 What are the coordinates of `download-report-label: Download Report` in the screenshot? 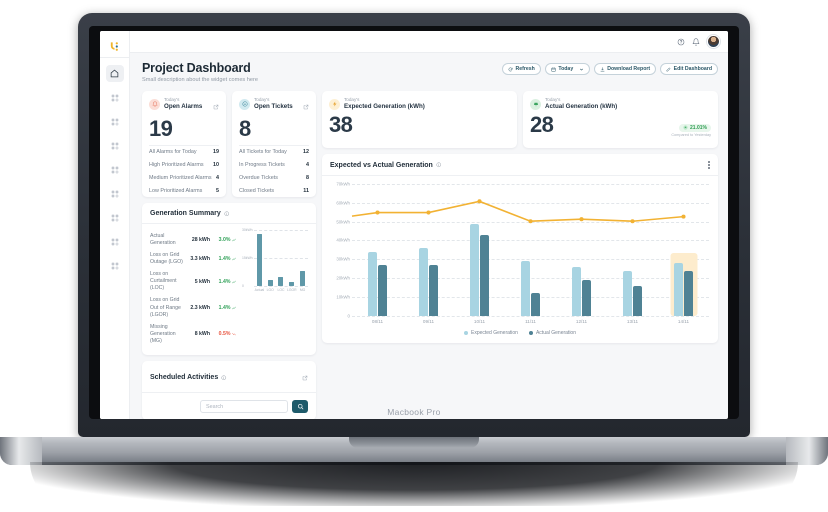 It's located at (629, 69).